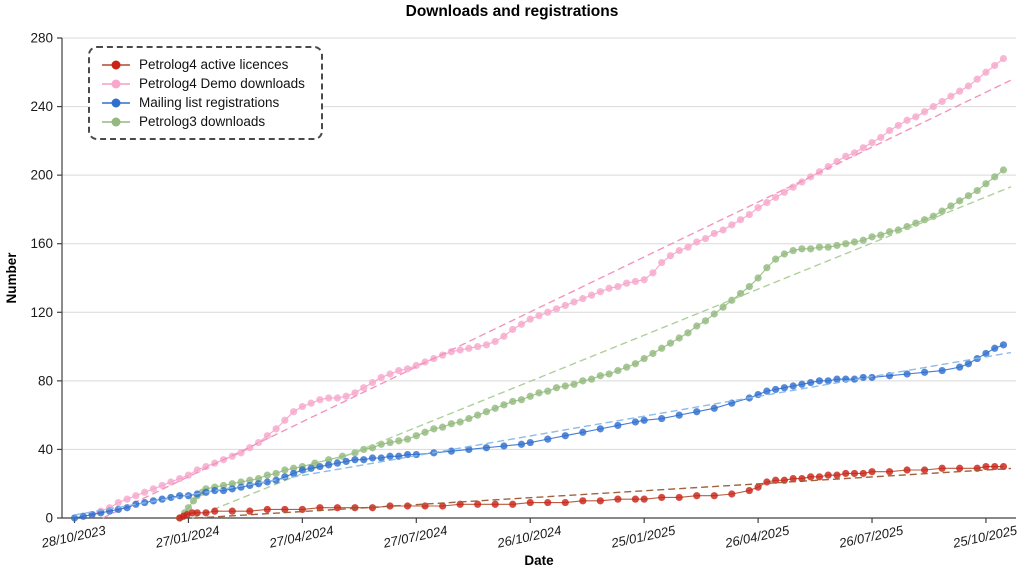 The image size is (1024, 577). What do you see at coordinates (73, 536) in the screenshot?
I see `x-tick-label: 28/10/2023` at bounding box center [73, 536].